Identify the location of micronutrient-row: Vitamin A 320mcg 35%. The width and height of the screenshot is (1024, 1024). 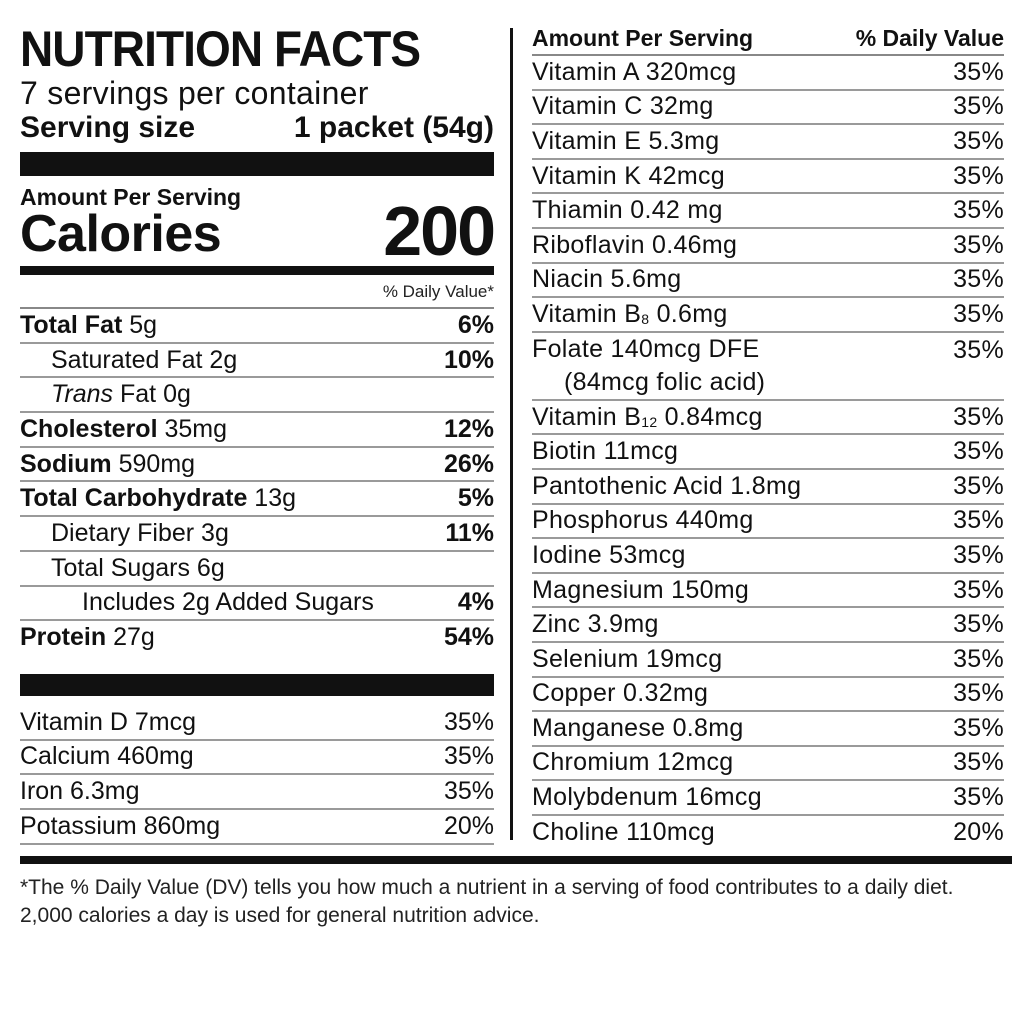
(768, 73).